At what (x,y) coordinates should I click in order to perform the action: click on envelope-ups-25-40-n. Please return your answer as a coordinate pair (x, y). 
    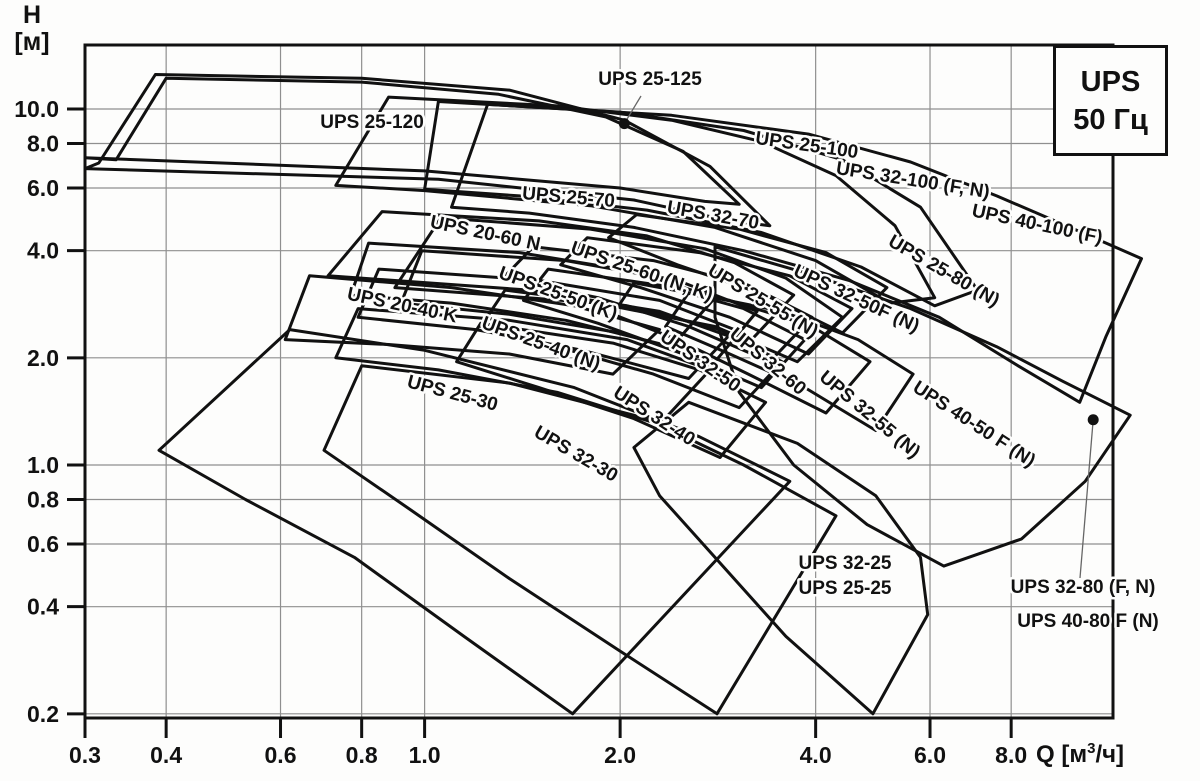
    Looking at the image, I should click on (523, 366).